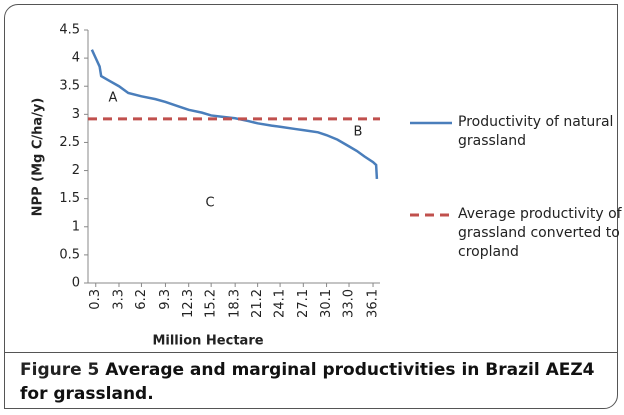 This screenshot has width=624, height=415. I want to click on annotation: B, so click(358, 132).